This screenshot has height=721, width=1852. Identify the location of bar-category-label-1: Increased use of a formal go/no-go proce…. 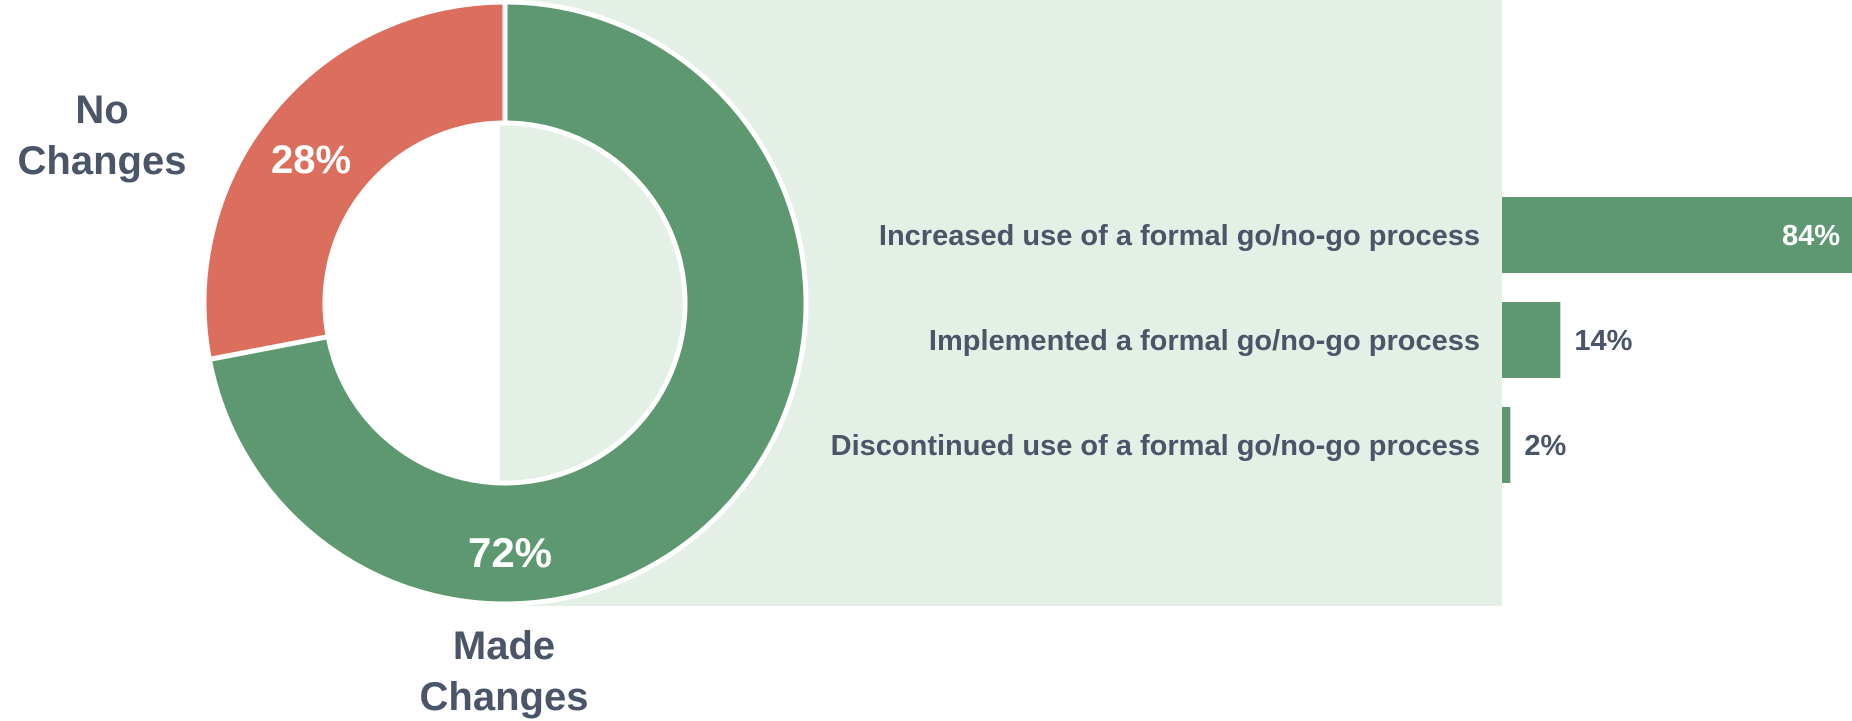
(1179, 236).